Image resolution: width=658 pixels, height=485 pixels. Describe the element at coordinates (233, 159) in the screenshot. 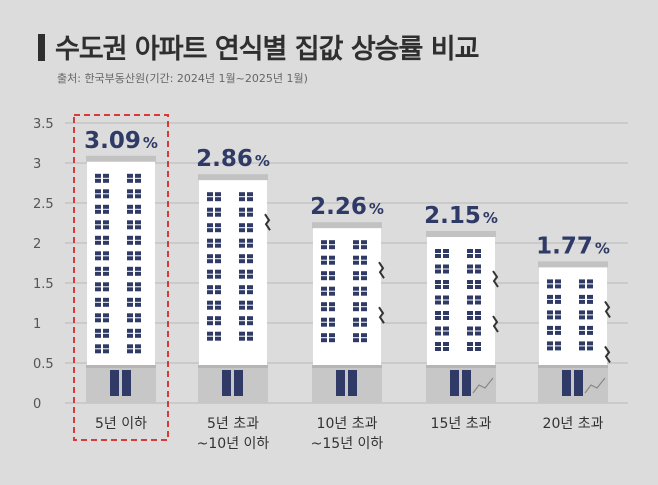

I see `data-label: 2.86%` at that location.